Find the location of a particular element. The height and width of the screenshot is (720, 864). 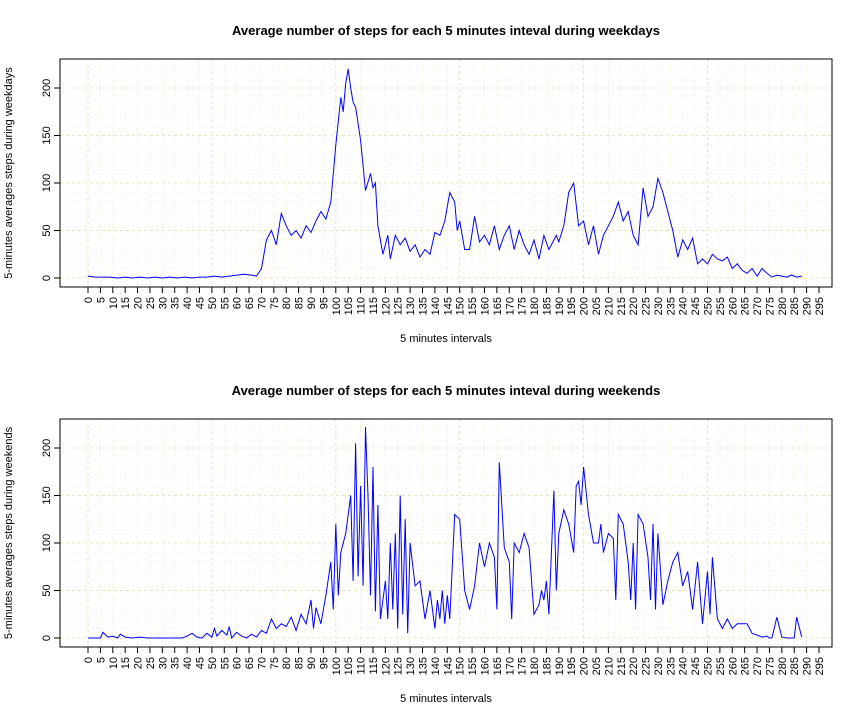

x-tick-label: 150 is located at coordinates (461, 306).